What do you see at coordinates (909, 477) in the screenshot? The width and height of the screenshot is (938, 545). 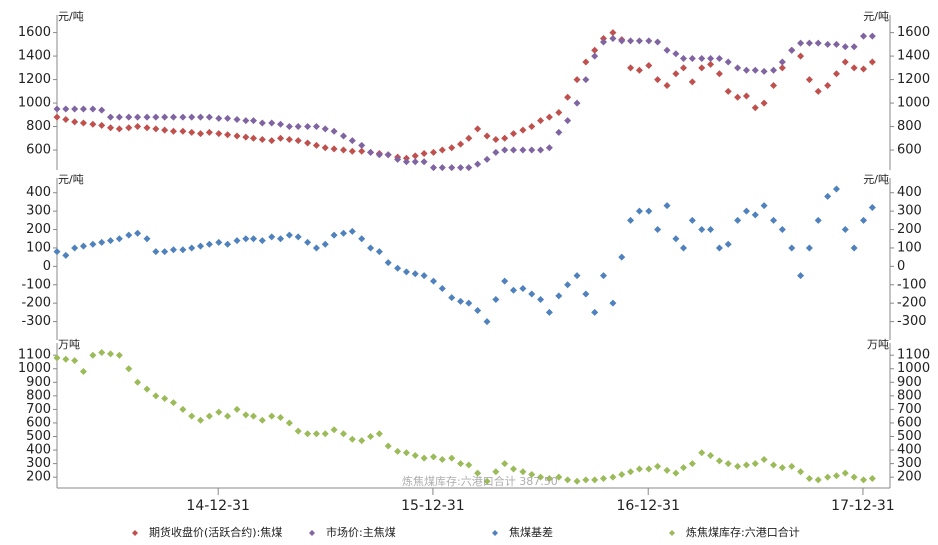 I see `y2-tick-label: 200` at bounding box center [909, 477].